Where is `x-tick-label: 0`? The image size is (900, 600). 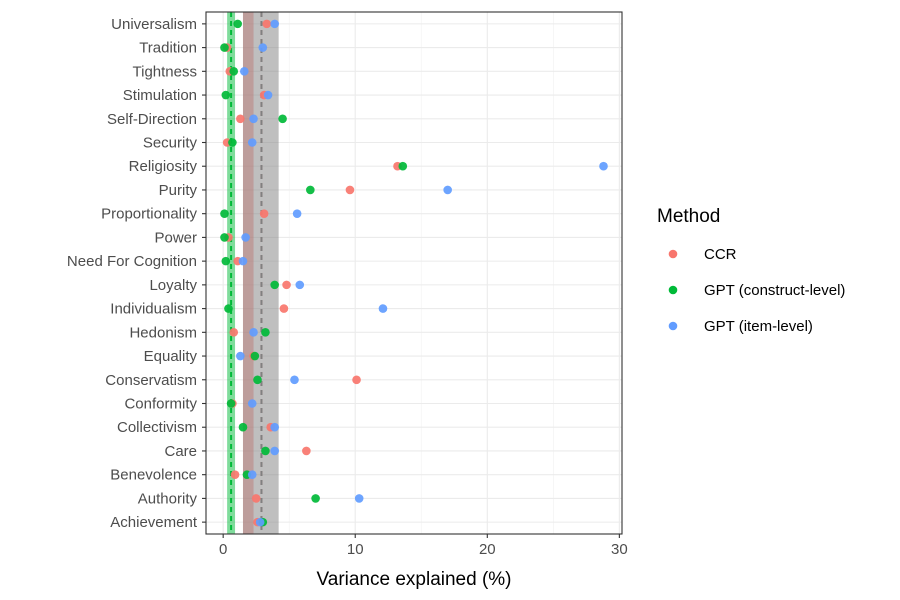
x-tick-label: 0 is located at coordinates (223, 549).